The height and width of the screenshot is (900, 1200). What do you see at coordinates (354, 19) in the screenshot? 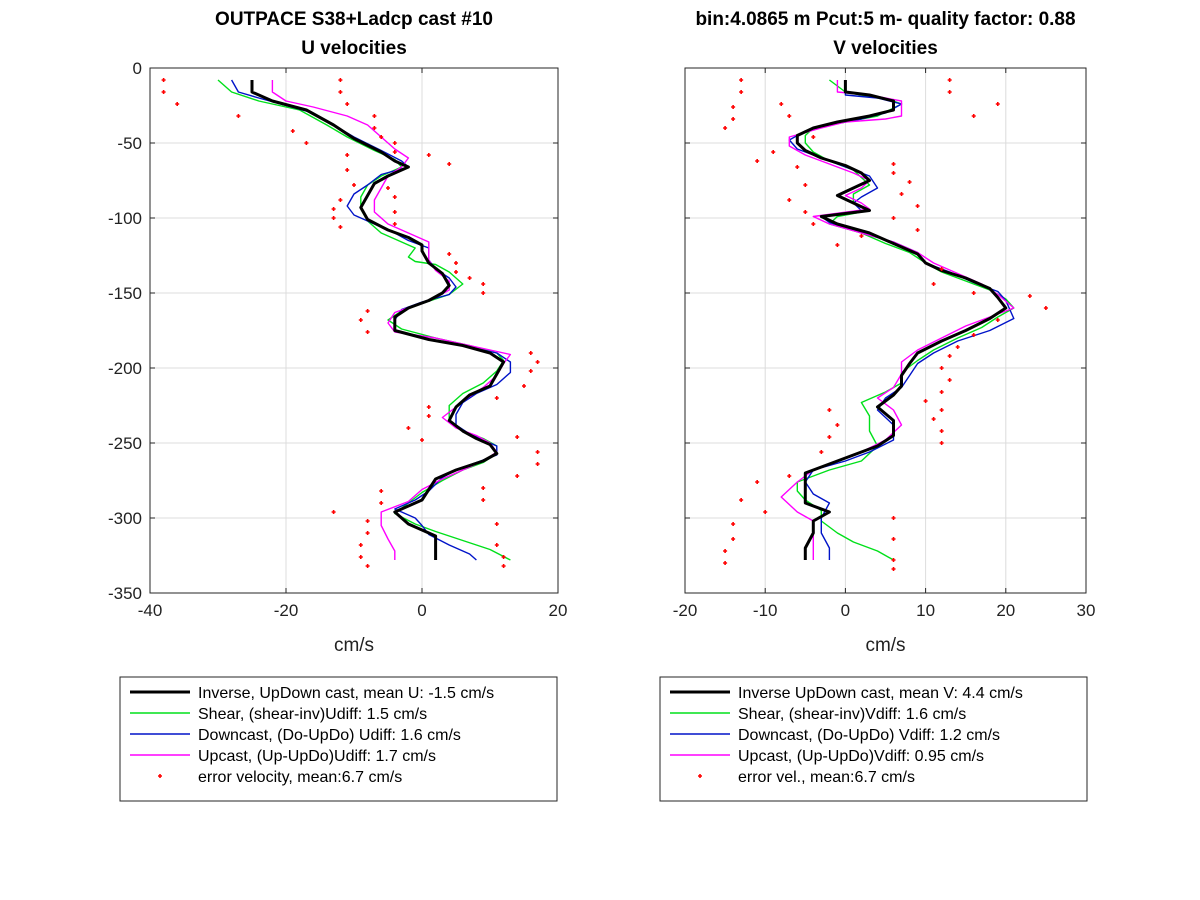
I see `chart-title: OUTPACE S38+Ladcp cast #10` at bounding box center [354, 19].